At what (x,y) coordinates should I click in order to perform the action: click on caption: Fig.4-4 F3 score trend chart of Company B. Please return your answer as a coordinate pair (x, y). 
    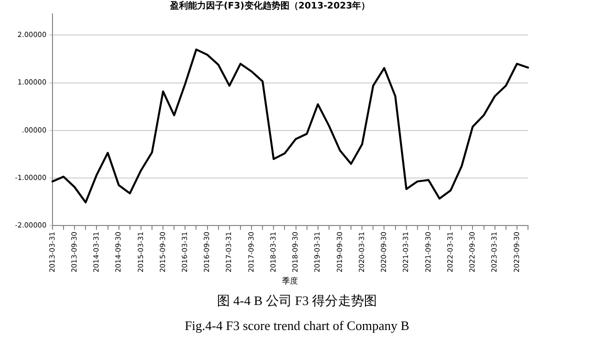
    Looking at the image, I should click on (297, 326).